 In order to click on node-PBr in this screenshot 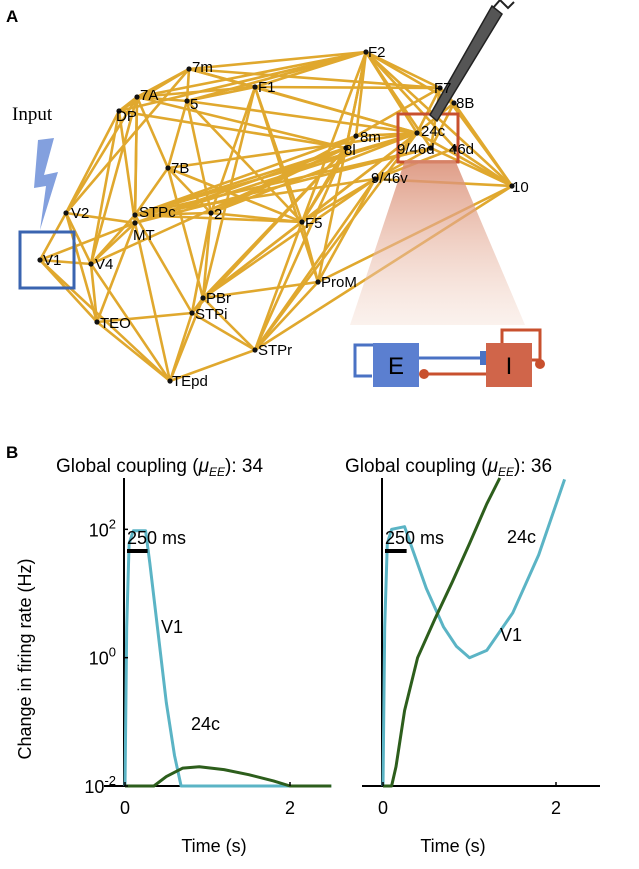, I will do `click(203, 298)`.